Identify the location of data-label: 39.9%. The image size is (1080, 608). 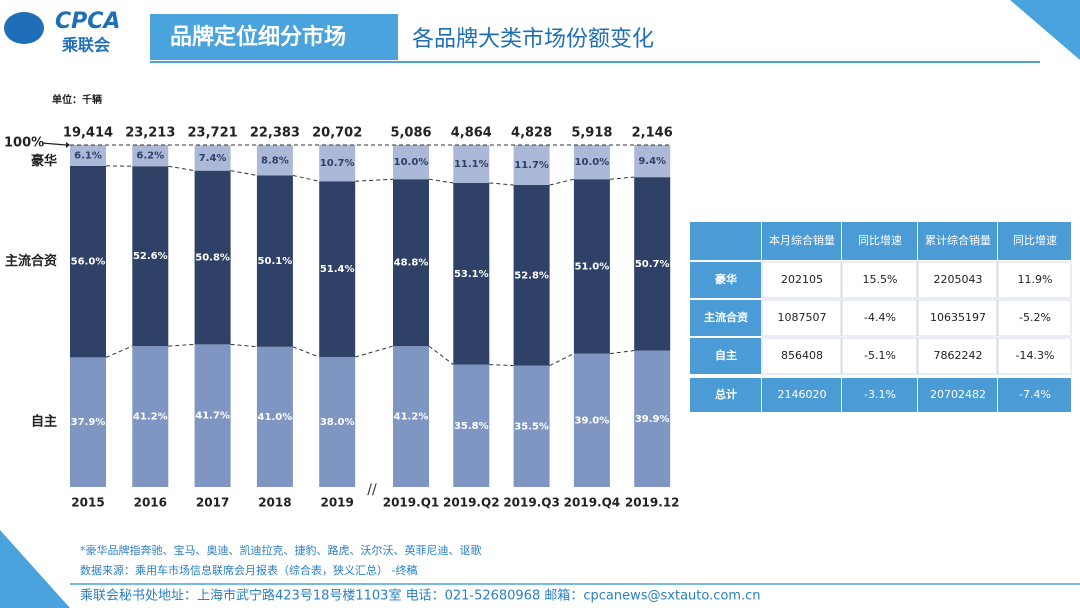
(652, 419).